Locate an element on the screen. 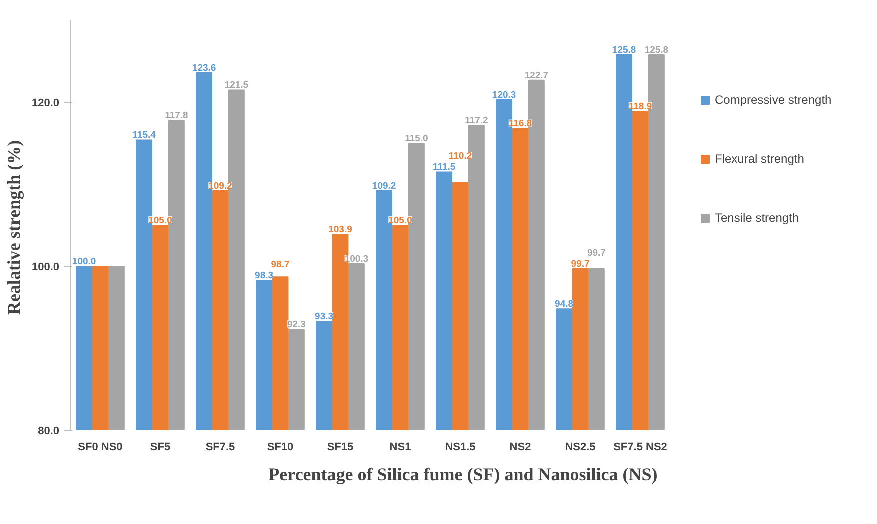 Image resolution: width=877 pixels, height=524 pixels. data-label: 93.3 is located at coordinates (324, 316).